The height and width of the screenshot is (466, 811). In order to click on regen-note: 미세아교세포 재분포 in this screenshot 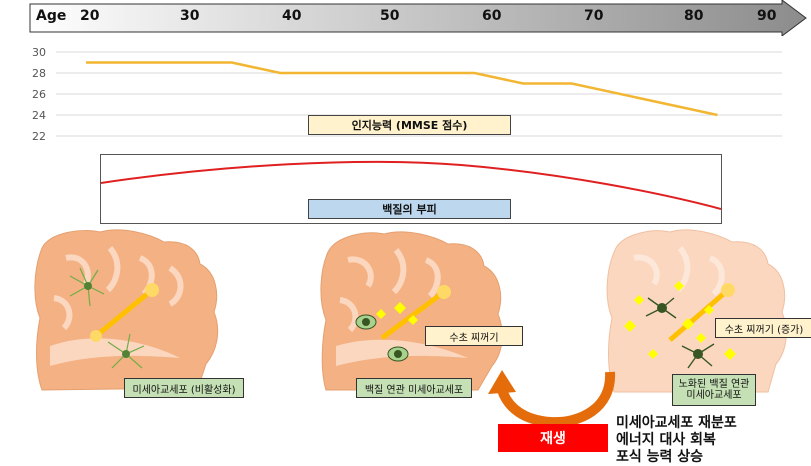, I will do `click(676, 423)`.